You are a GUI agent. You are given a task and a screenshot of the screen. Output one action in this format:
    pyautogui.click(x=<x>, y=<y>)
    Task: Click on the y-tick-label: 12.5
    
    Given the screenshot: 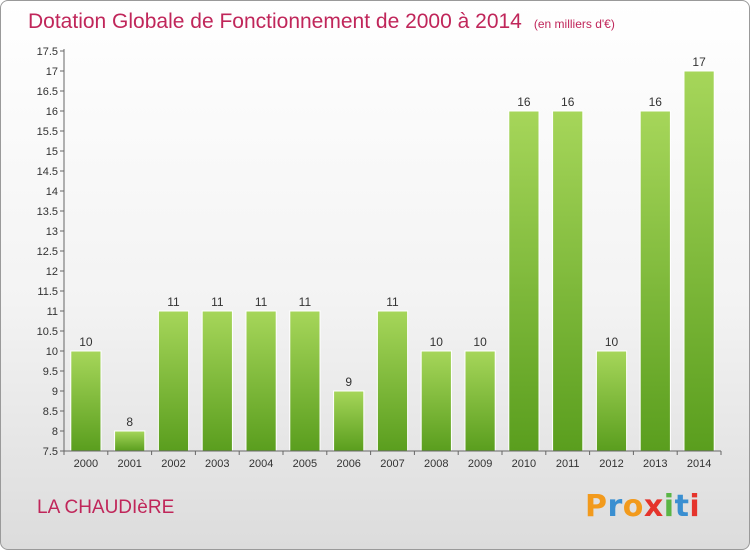 What is the action you would take?
    pyautogui.click(x=47, y=252)
    